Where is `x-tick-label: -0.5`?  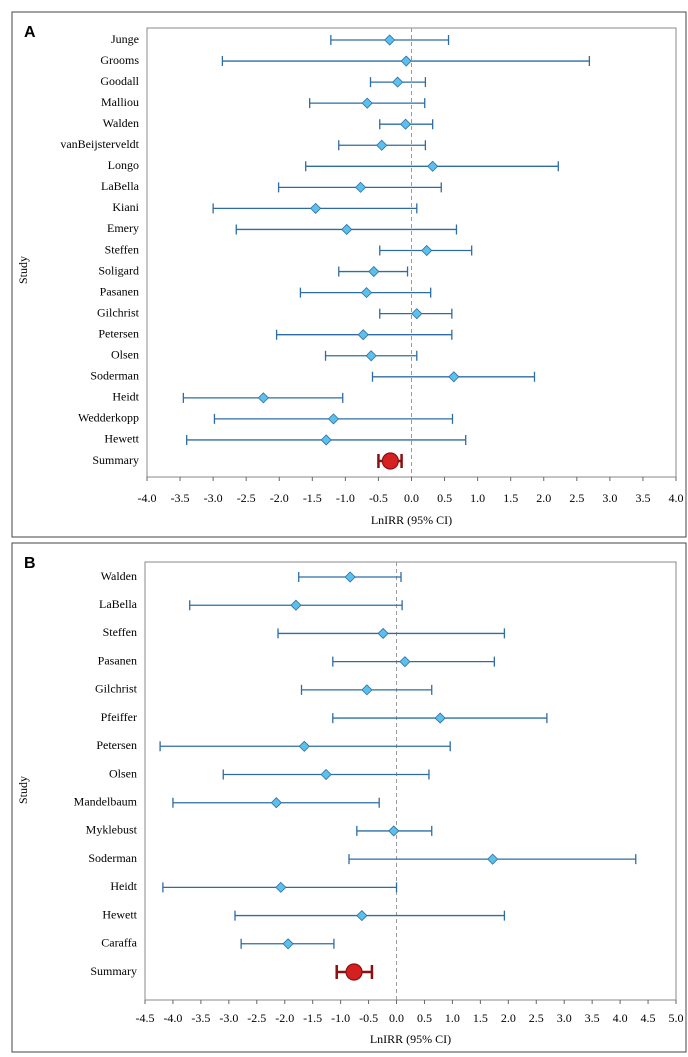
x-tick-label: -0.5 is located at coordinates (378, 498).